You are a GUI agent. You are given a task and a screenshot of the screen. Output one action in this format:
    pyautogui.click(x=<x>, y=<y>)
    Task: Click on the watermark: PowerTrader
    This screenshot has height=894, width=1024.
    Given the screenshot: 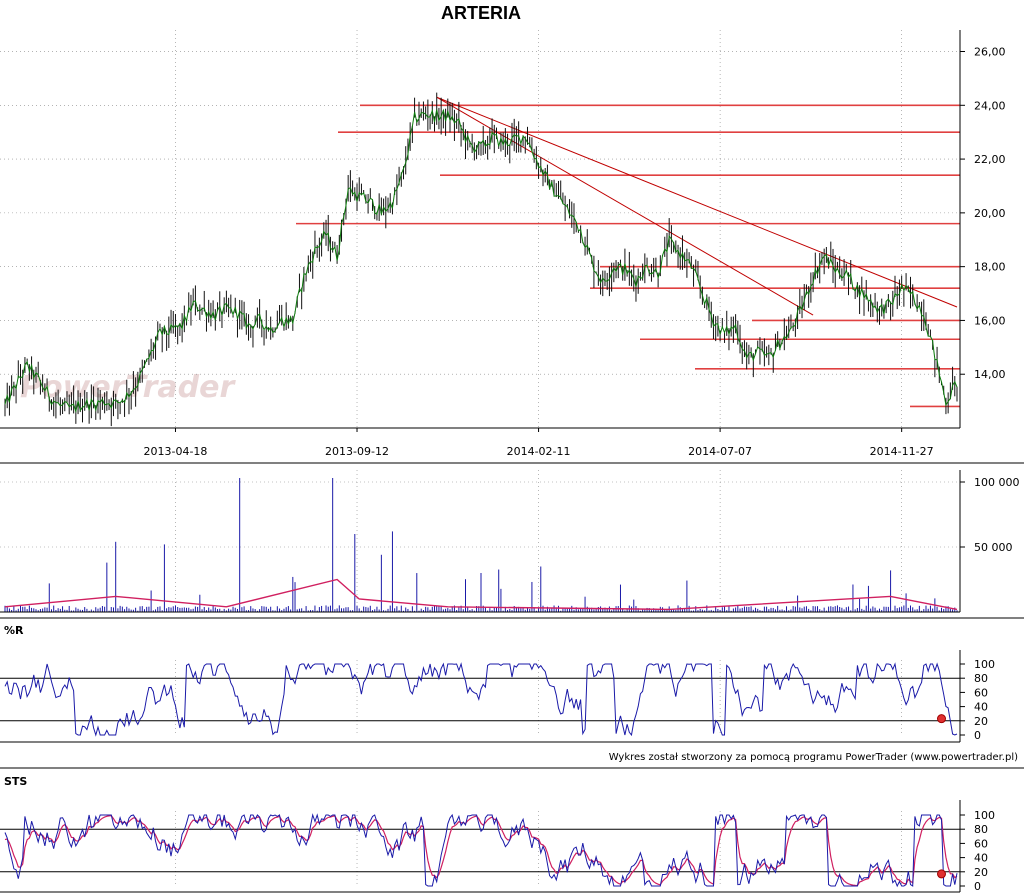 What is the action you would take?
    pyautogui.click(x=128, y=387)
    